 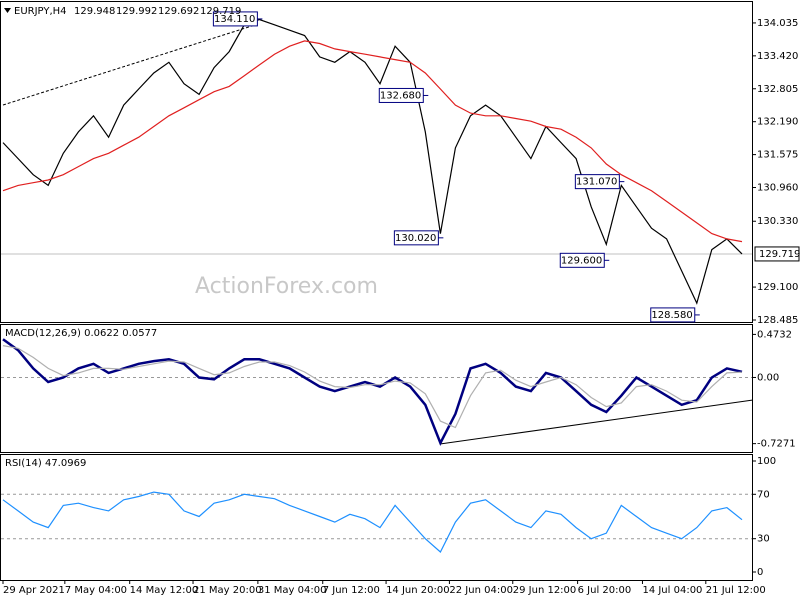 What do you see at coordinates (286, 286) in the screenshot?
I see `watermark: ActionForex.com` at bounding box center [286, 286].